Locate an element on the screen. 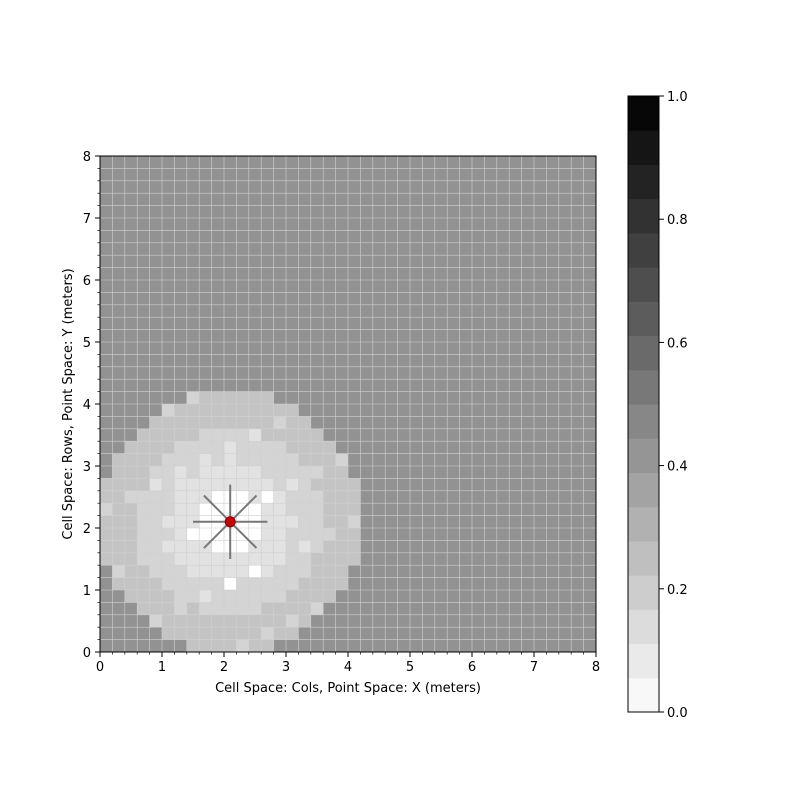 This screenshot has width=800, height=800. y-tick-label: 4 is located at coordinates (87, 405).